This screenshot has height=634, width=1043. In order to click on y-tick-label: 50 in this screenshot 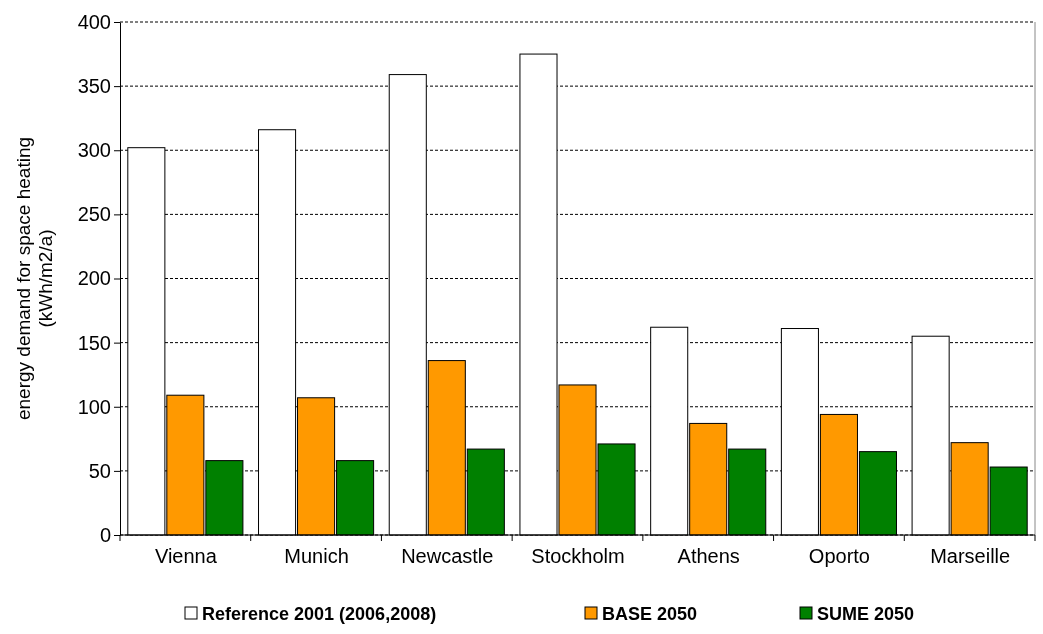, I will do `click(99, 470)`.